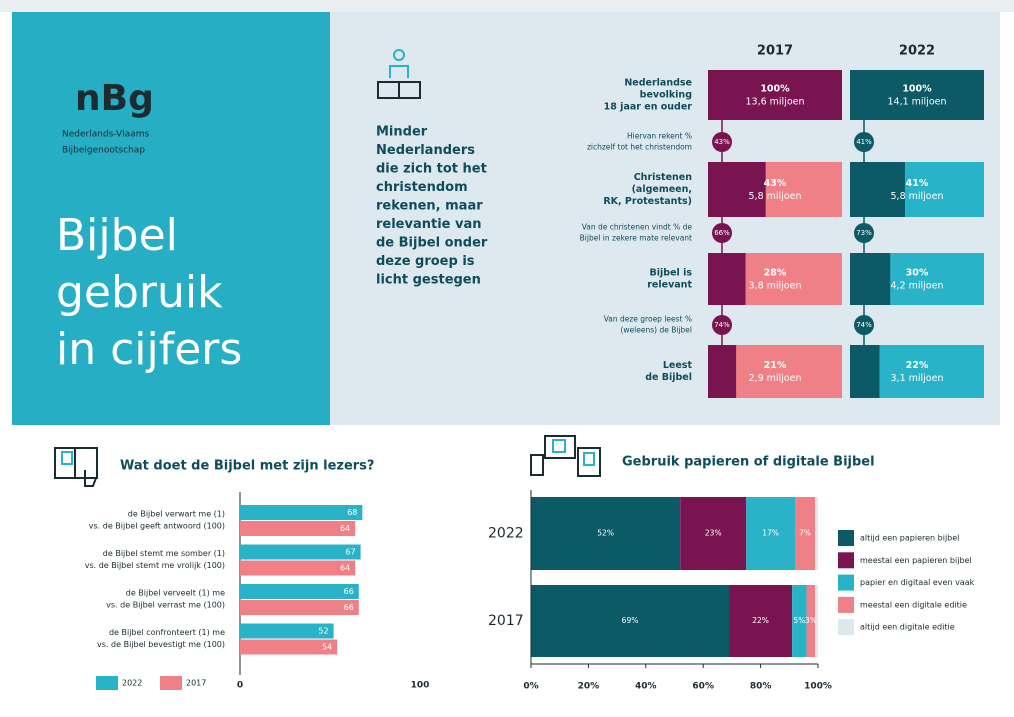 This screenshot has height=717, width=1014. I want to click on category-label: vs. de Bijbel geeft antwoord (100), so click(157, 526).